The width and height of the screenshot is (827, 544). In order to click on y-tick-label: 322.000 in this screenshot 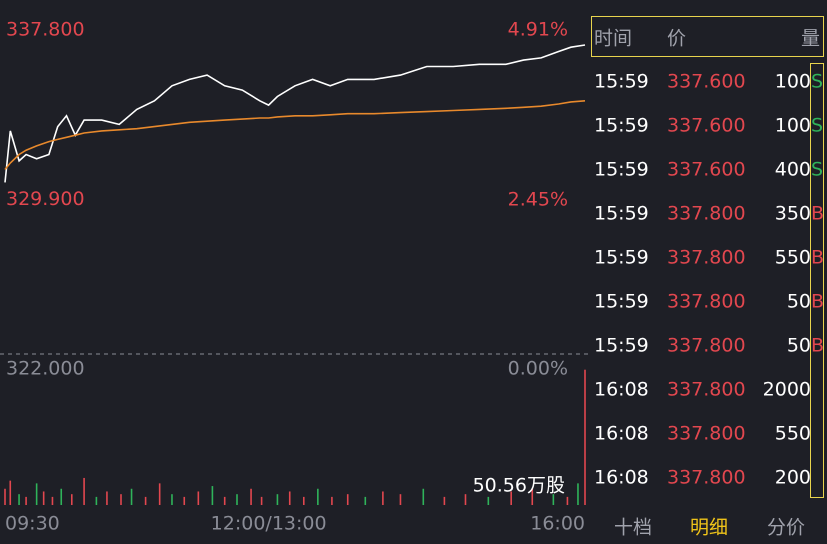, I will do `click(45, 369)`.